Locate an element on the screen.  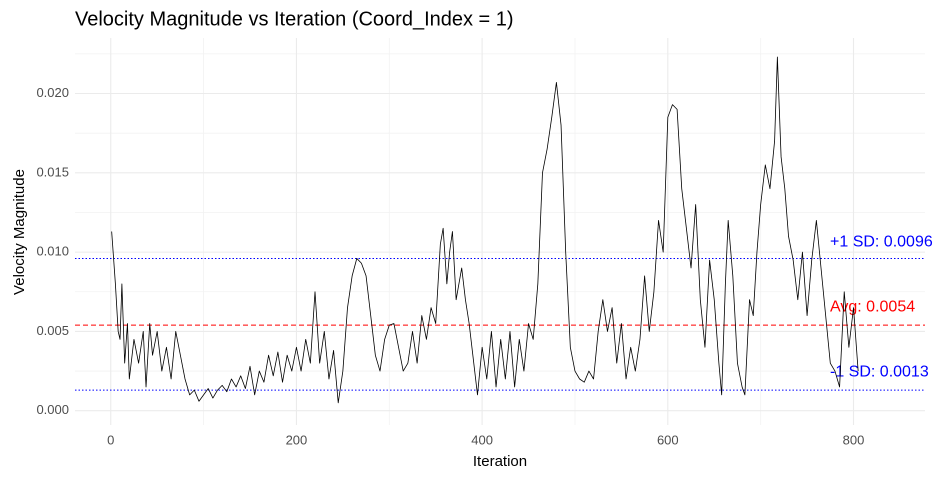
reference-label: -1 SD: 0.0013 is located at coordinates (879, 371).